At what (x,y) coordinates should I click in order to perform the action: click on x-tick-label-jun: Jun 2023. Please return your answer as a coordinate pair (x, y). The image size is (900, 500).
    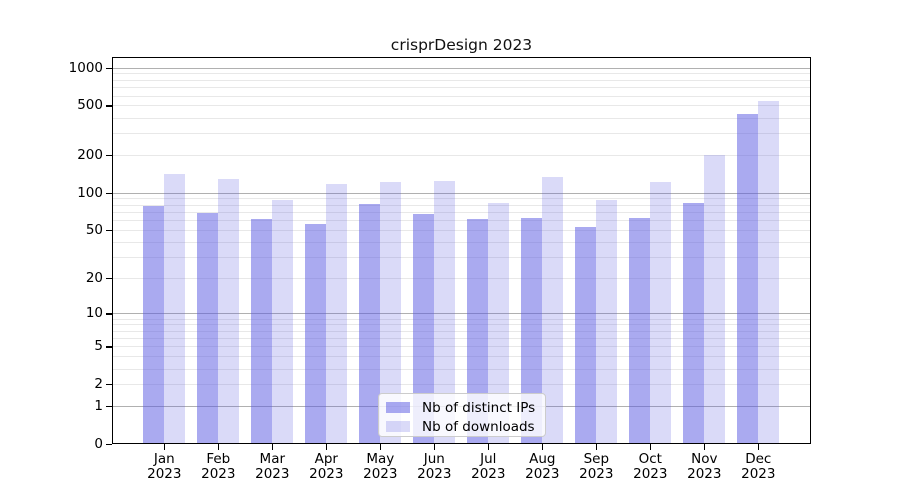
    Looking at the image, I should click on (434, 467).